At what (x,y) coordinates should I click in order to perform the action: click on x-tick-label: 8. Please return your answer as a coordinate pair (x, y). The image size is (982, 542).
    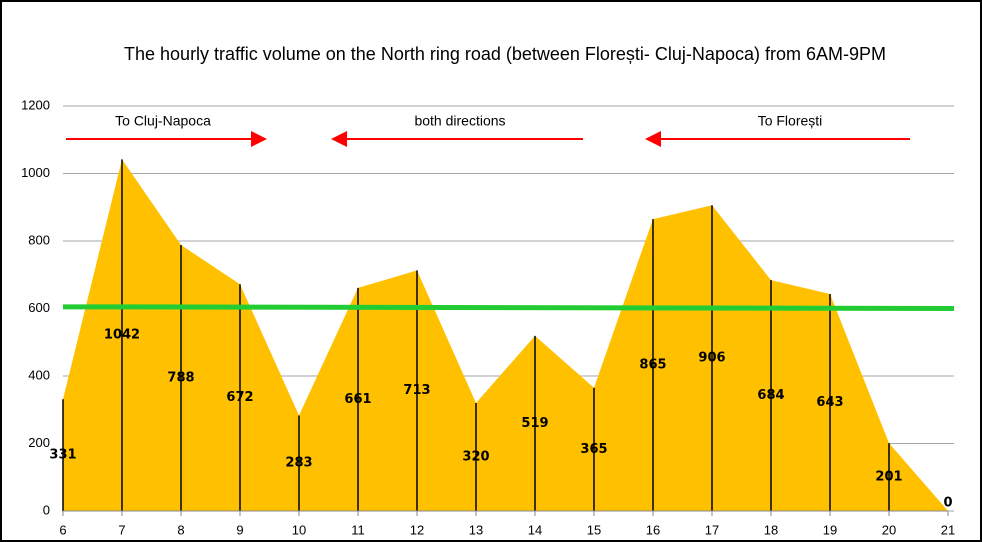
    Looking at the image, I should click on (180, 529).